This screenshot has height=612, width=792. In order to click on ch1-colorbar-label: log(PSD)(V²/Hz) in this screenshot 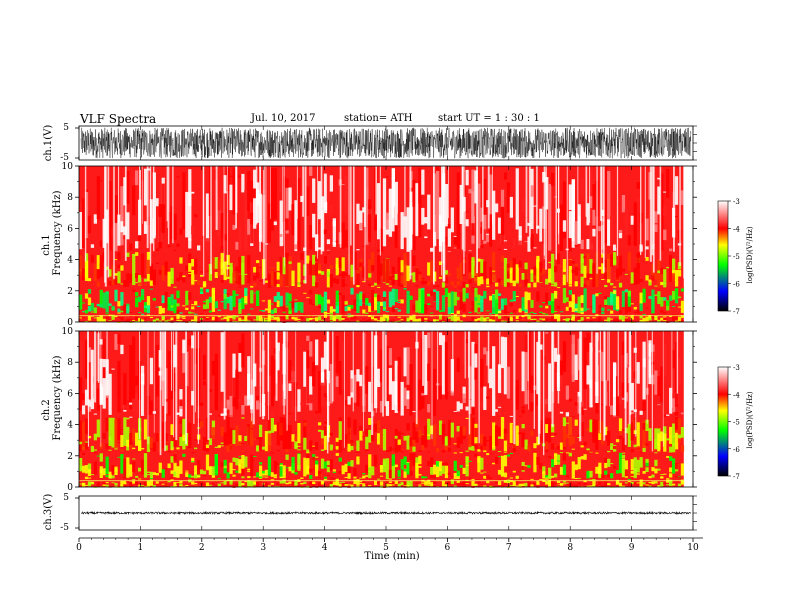, I will do `click(750, 254)`.